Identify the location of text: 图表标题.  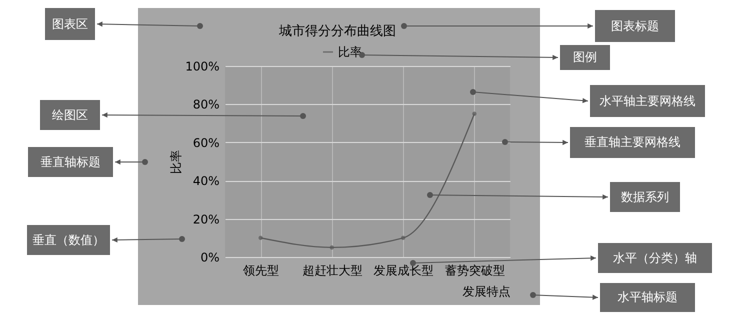
(635, 26).